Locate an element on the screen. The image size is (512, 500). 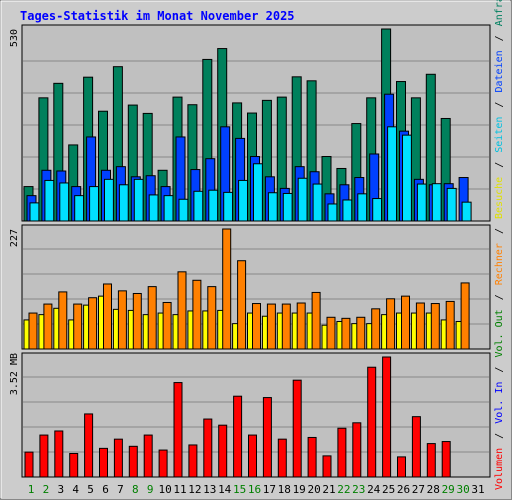
chart-title: Tages-Statistik im Monat November 2025 is located at coordinates (157, 16).